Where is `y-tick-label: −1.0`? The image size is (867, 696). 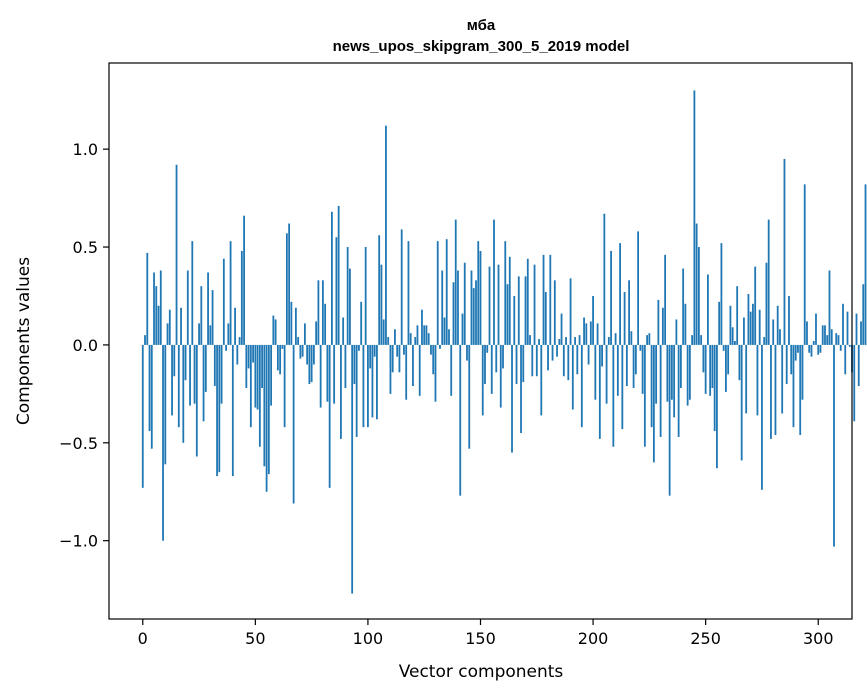 y-tick-label: −1.0 is located at coordinates (78, 541).